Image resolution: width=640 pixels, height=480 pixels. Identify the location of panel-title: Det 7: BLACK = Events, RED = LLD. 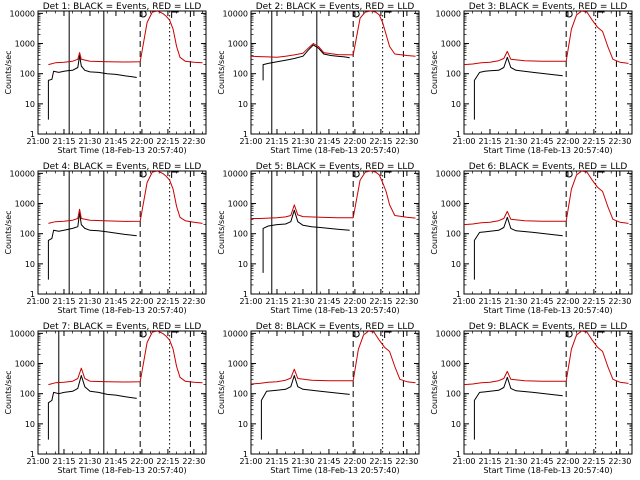
(122, 327).